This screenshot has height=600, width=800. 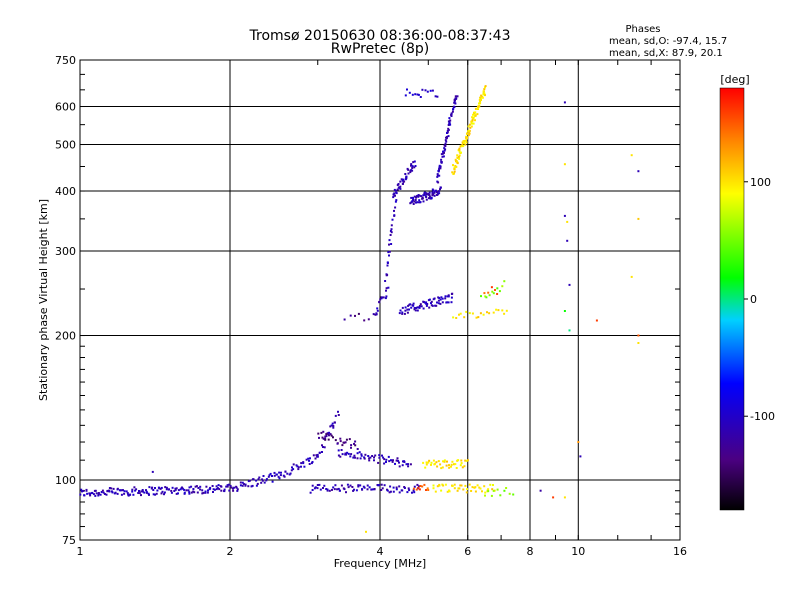 I want to click on y-tick-label: 75, so click(x=69, y=540).